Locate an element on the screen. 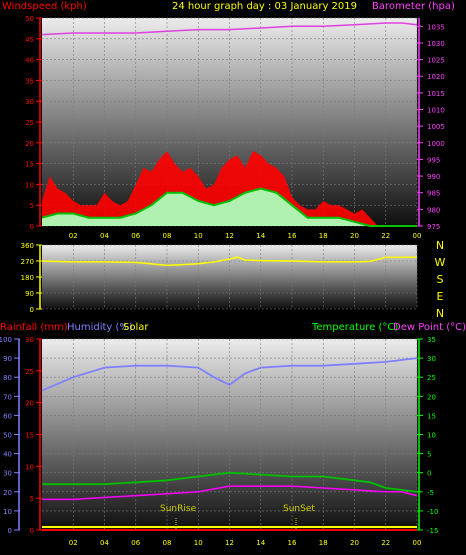 The image size is (466, 555). y-tick-label: -10 is located at coordinates (432, 512).